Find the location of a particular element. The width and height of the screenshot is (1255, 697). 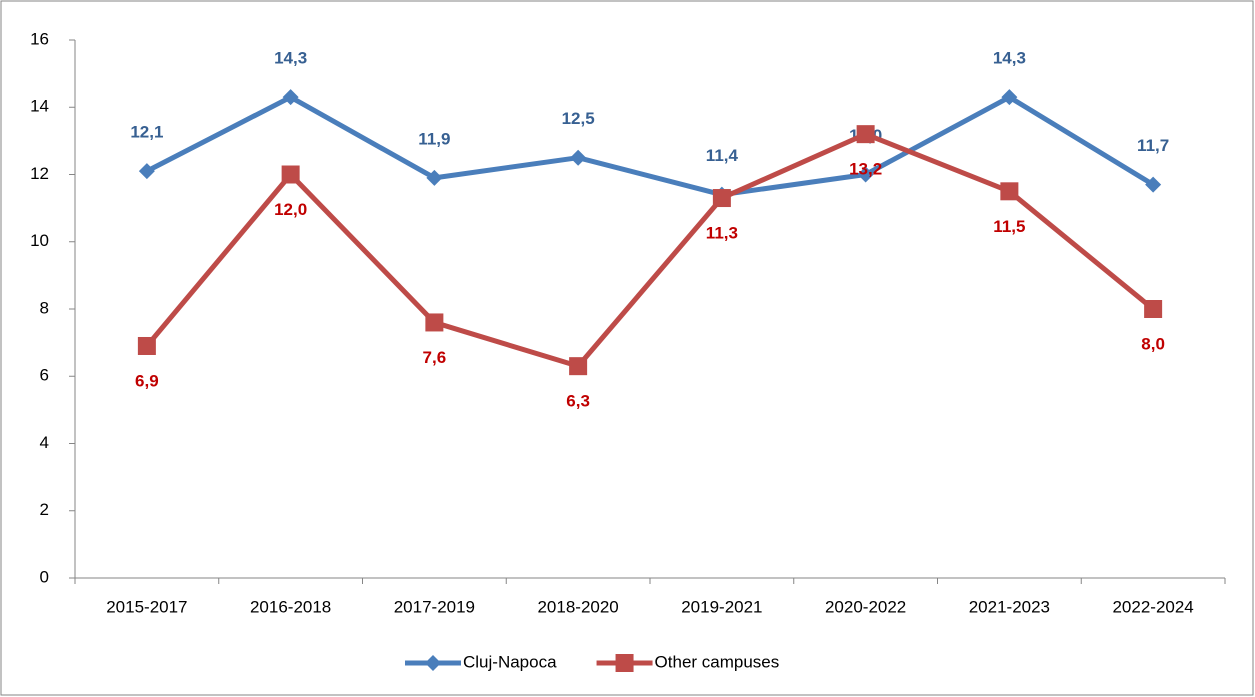

y-tick-label: 14 is located at coordinates (39, 106).